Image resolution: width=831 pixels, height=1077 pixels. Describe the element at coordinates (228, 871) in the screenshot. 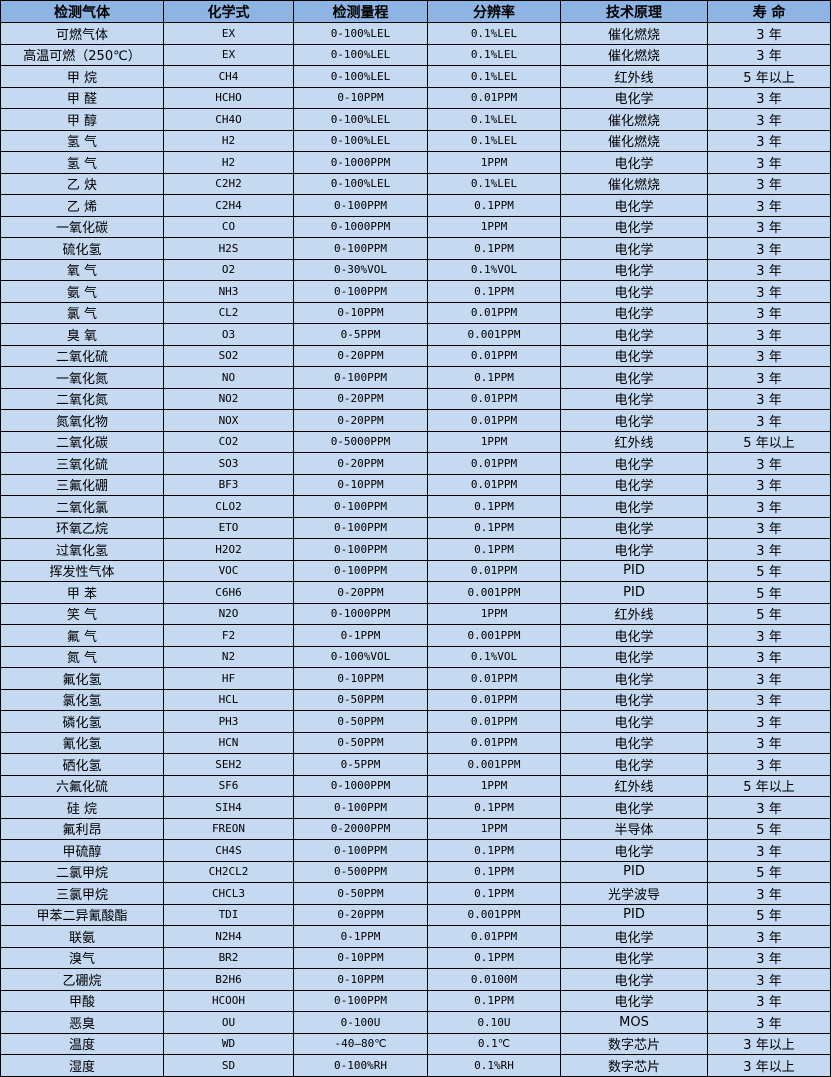

I see `cell-formula: CH2CL2` at that location.